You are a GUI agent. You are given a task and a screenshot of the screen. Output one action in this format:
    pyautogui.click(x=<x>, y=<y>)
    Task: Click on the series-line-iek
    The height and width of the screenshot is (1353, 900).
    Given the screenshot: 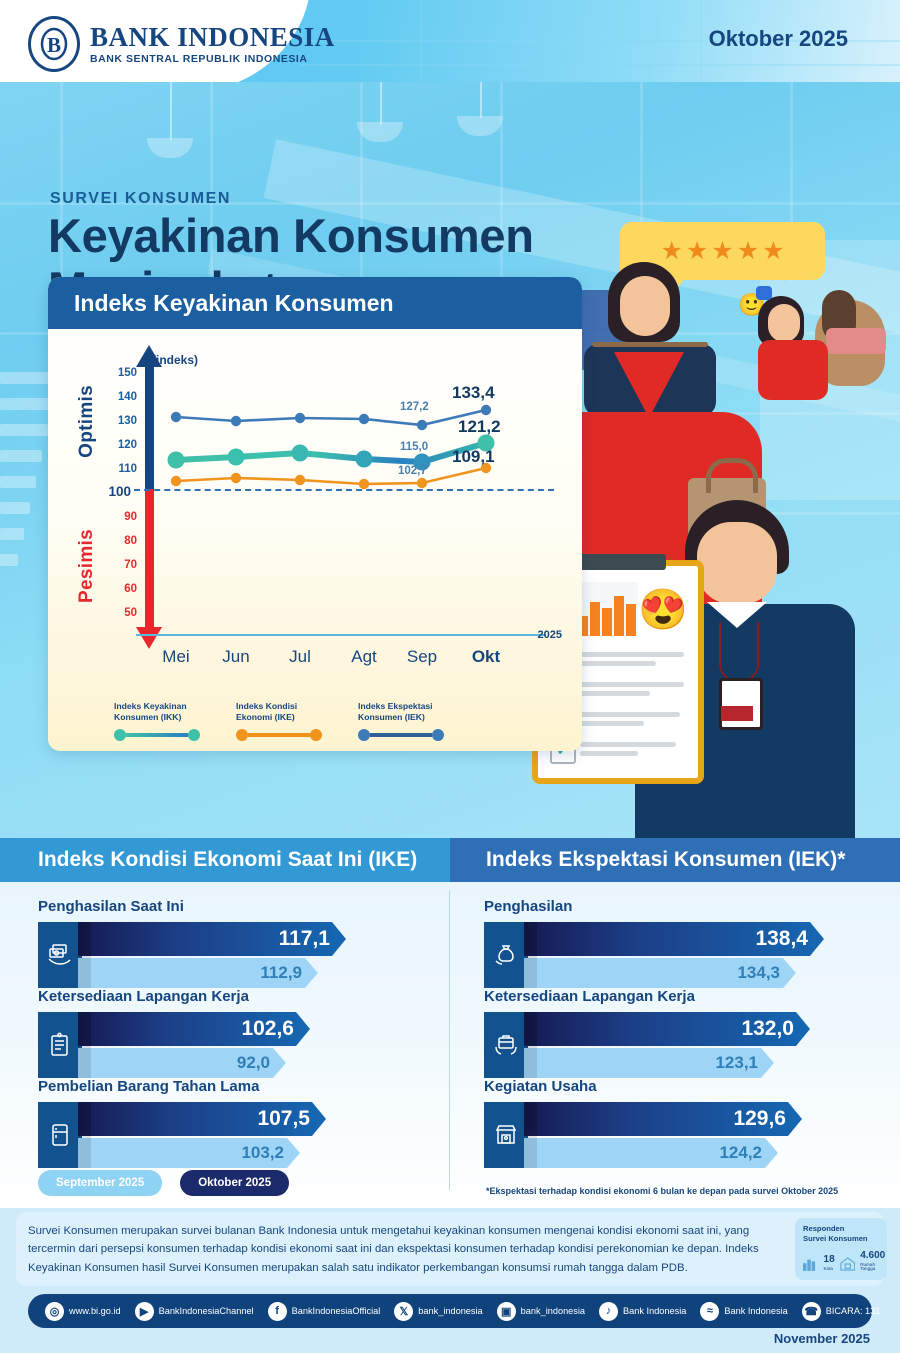 What is the action you would take?
    pyautogui.click(x=331, y=417)
    